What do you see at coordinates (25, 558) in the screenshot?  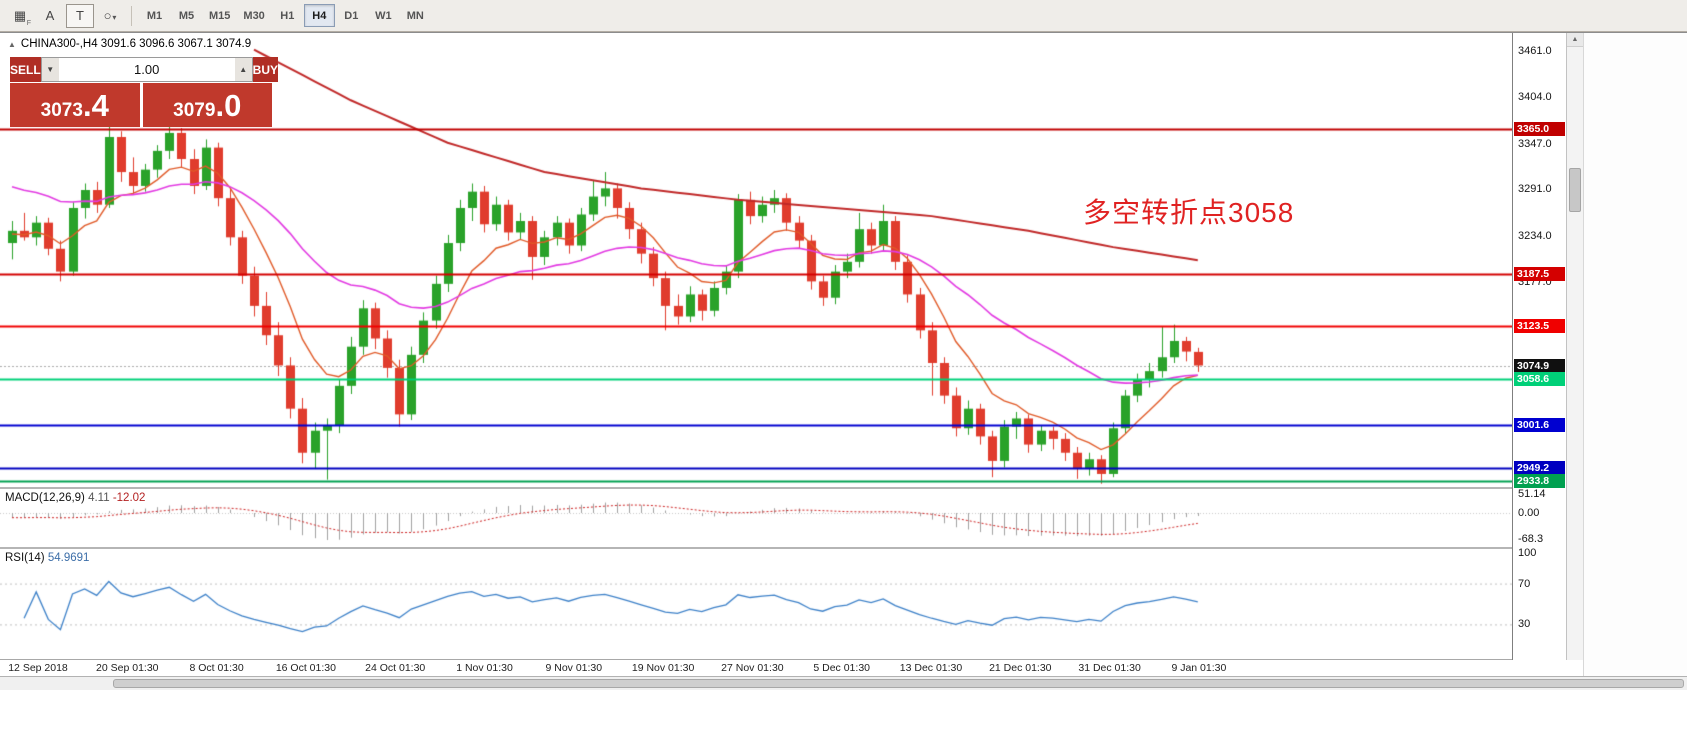 I see `rsi-name: RSI(14)` at bounding box center [25, 558].